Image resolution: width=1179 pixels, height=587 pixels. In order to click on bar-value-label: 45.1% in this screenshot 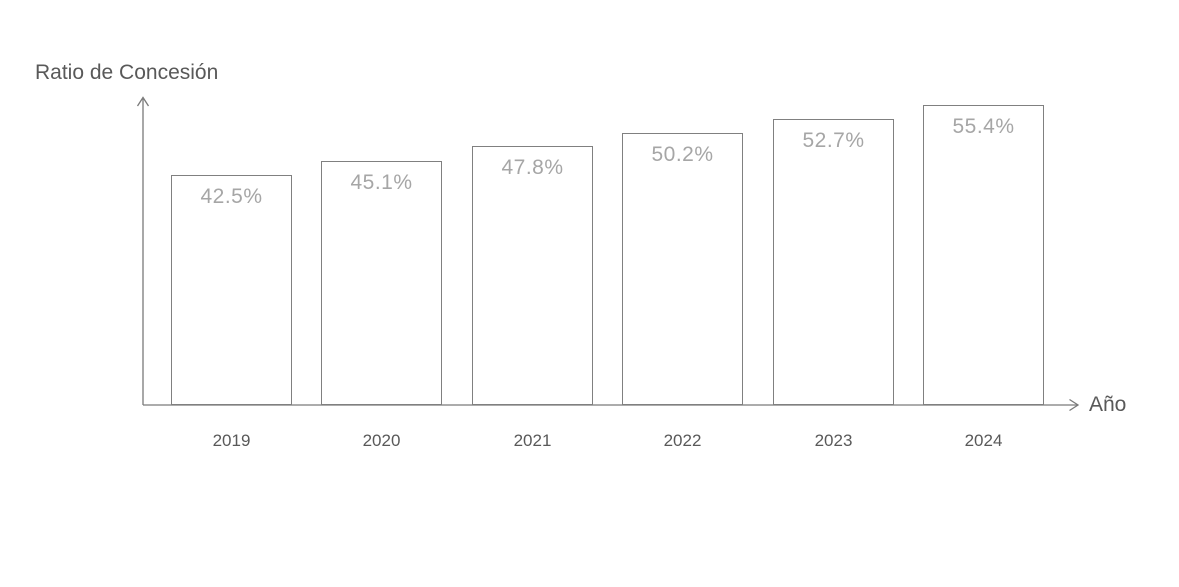, I will do `click(381, 182)`.